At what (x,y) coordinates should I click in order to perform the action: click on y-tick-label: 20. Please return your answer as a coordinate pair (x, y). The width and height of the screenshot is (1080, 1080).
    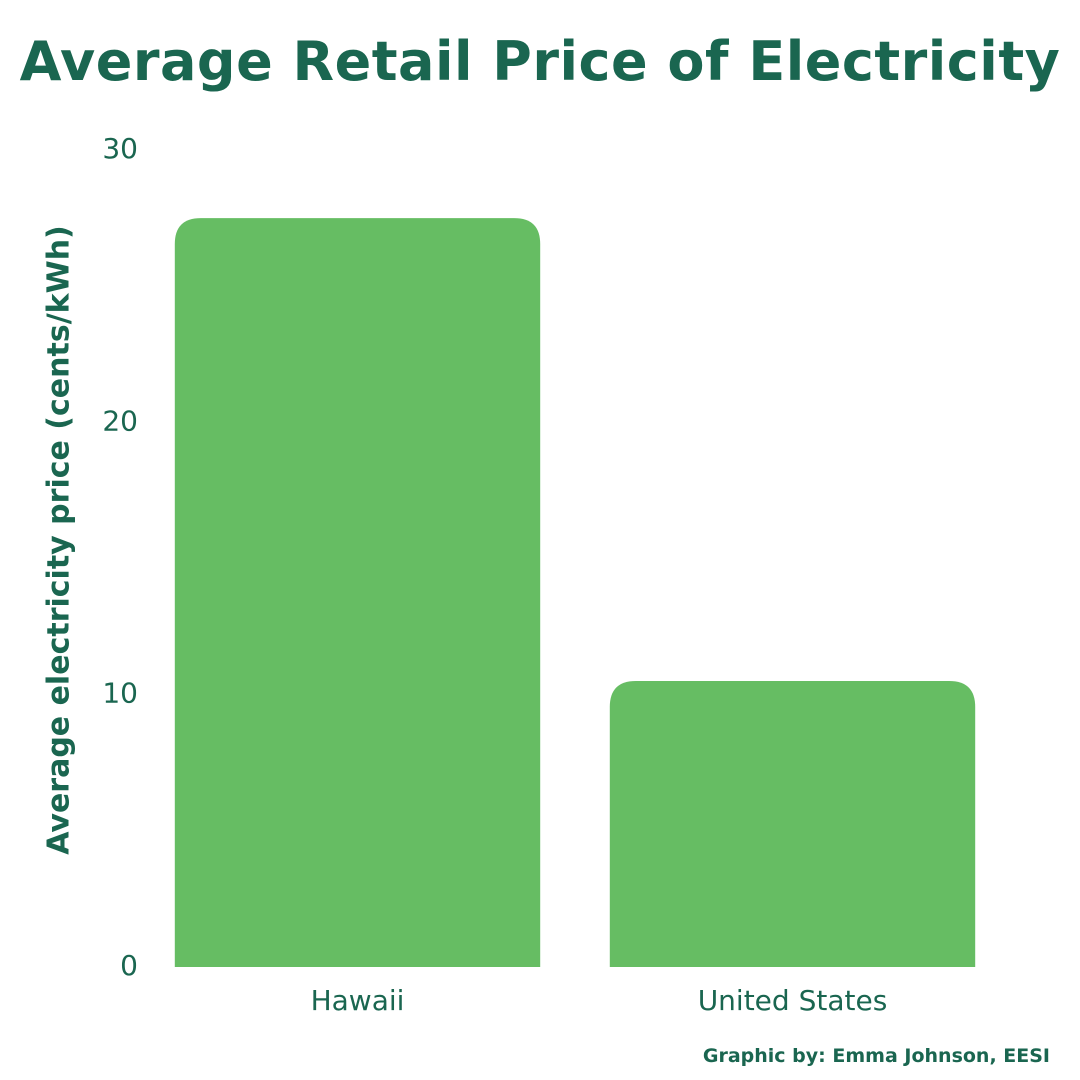
    Looking at the image, I should click on (120, 420).